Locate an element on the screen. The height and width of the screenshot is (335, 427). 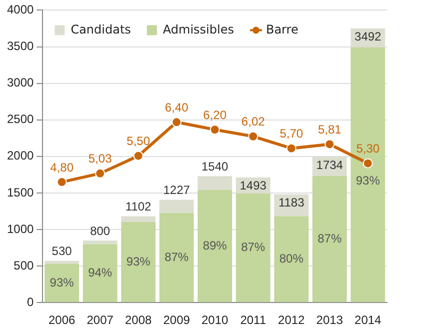
x-tick-label: 2012 is located at coordinates (292, 320).